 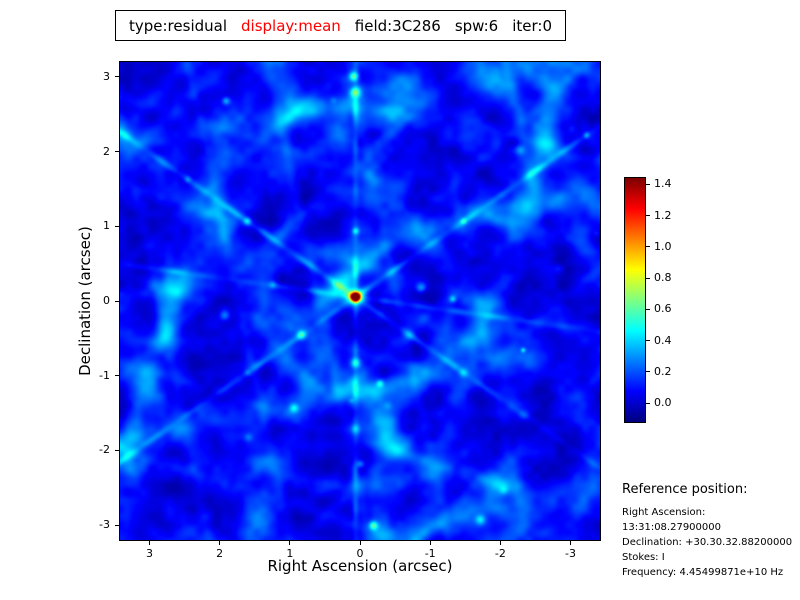 I want to click on x-tick-label: 1, so click(x=290, y=553).